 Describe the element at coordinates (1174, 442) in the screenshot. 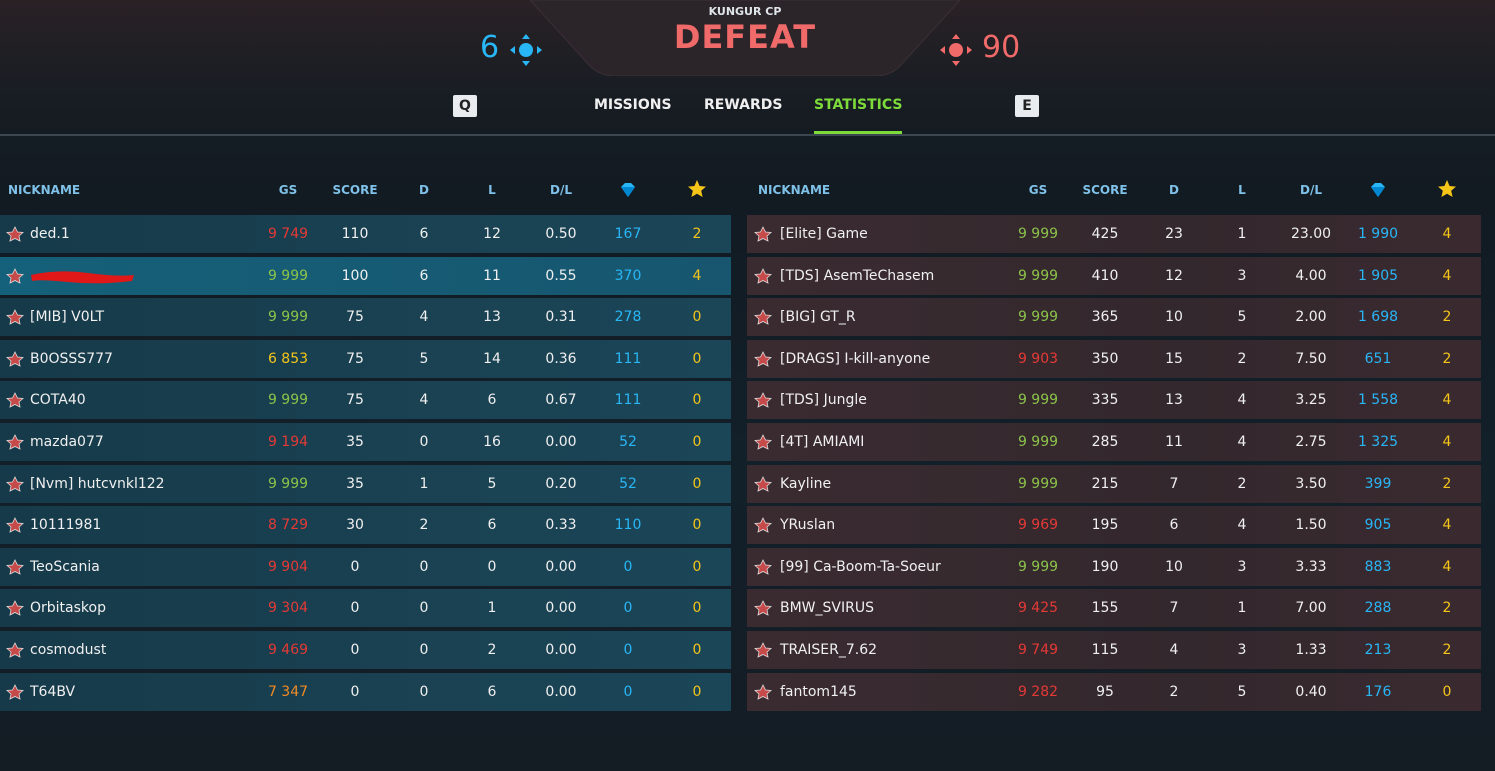

I see `destroyed: 11` at that location.